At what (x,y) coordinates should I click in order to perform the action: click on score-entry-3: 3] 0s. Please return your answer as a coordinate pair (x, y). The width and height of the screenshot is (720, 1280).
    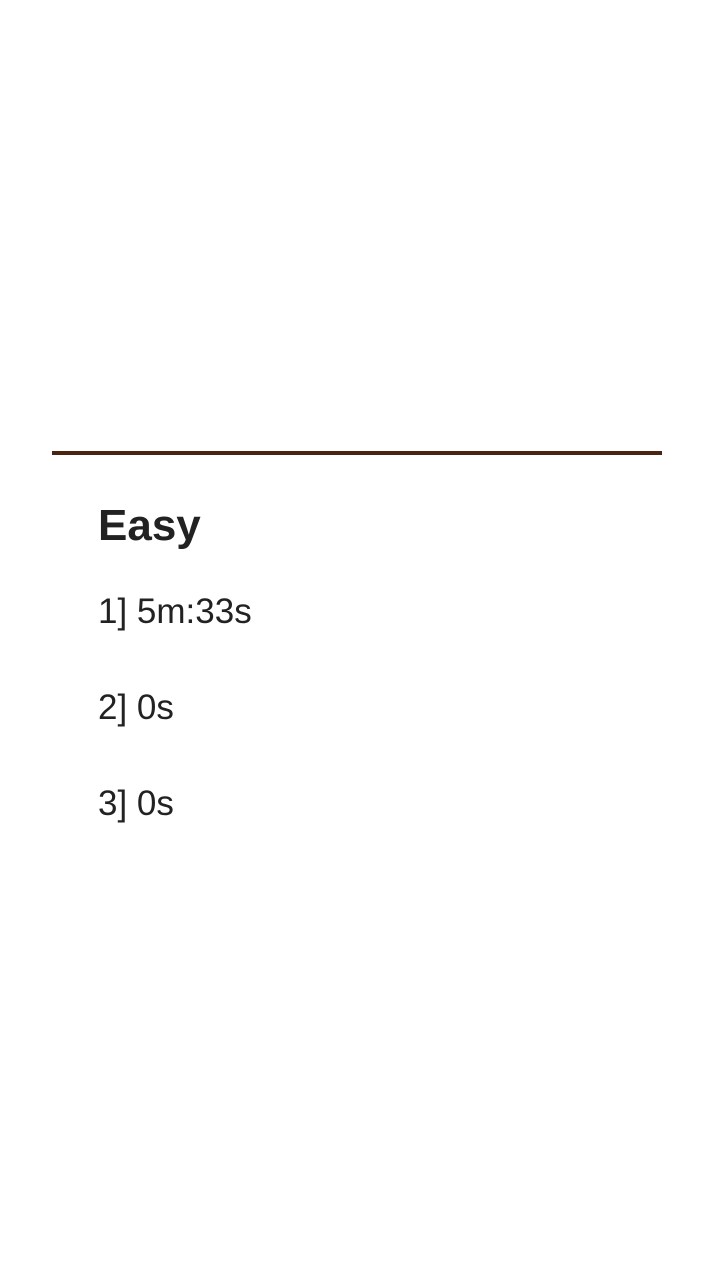
    Looking at the image, I should click on (136, 803).